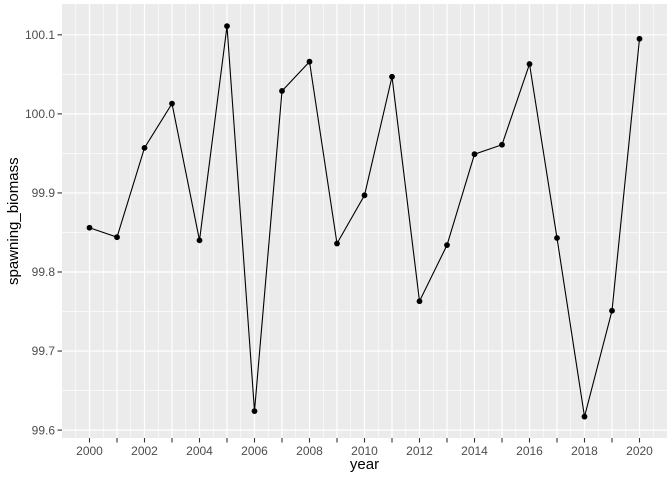 This screenshot has height=480, width=672. Describe the element at coordinates (364, 451) in the screenshot. I see `x-tick-label: 2010` at that location.